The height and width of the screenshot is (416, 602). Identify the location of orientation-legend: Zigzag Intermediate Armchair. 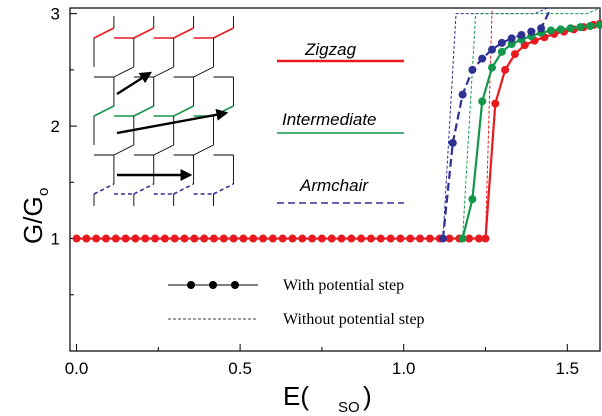
(340, 122).